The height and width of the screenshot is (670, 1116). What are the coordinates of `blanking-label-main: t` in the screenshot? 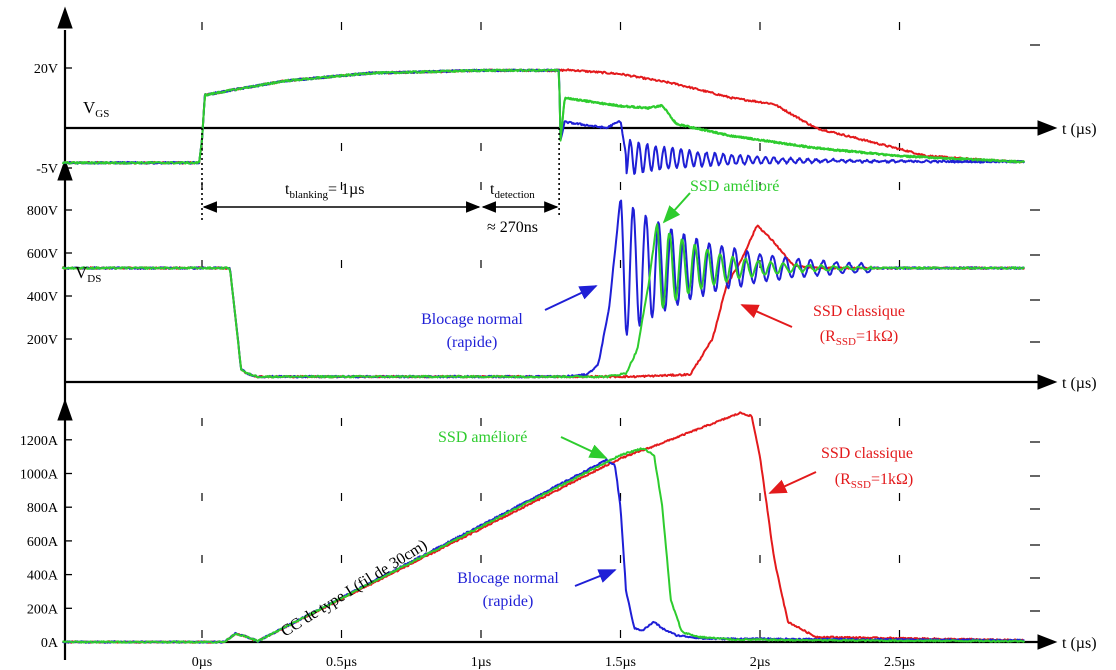 It's located at (287, 189).